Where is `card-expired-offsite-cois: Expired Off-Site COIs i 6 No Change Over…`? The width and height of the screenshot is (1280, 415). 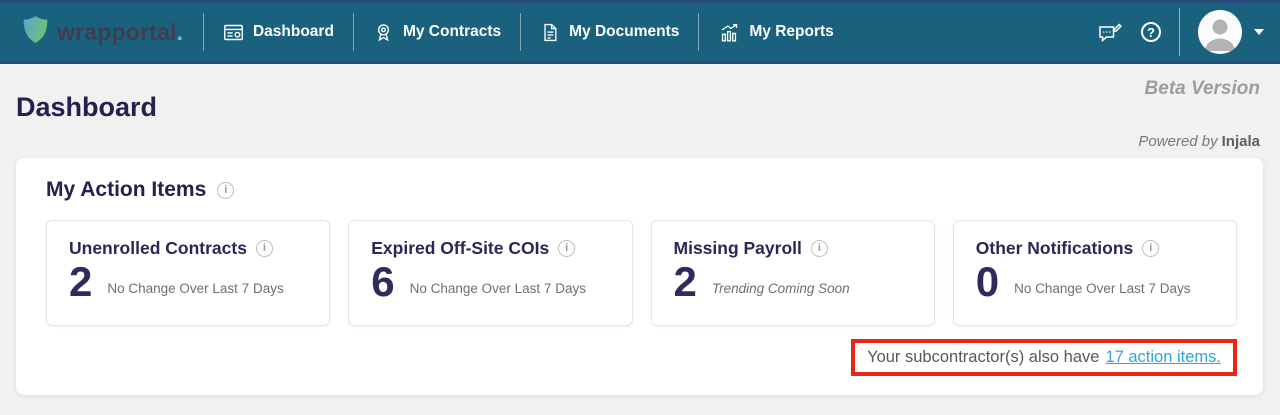 card-expired-offsite-cois: Expired Off-Site COIs i 6 No Change Over… is located at coordinates (490, 273).